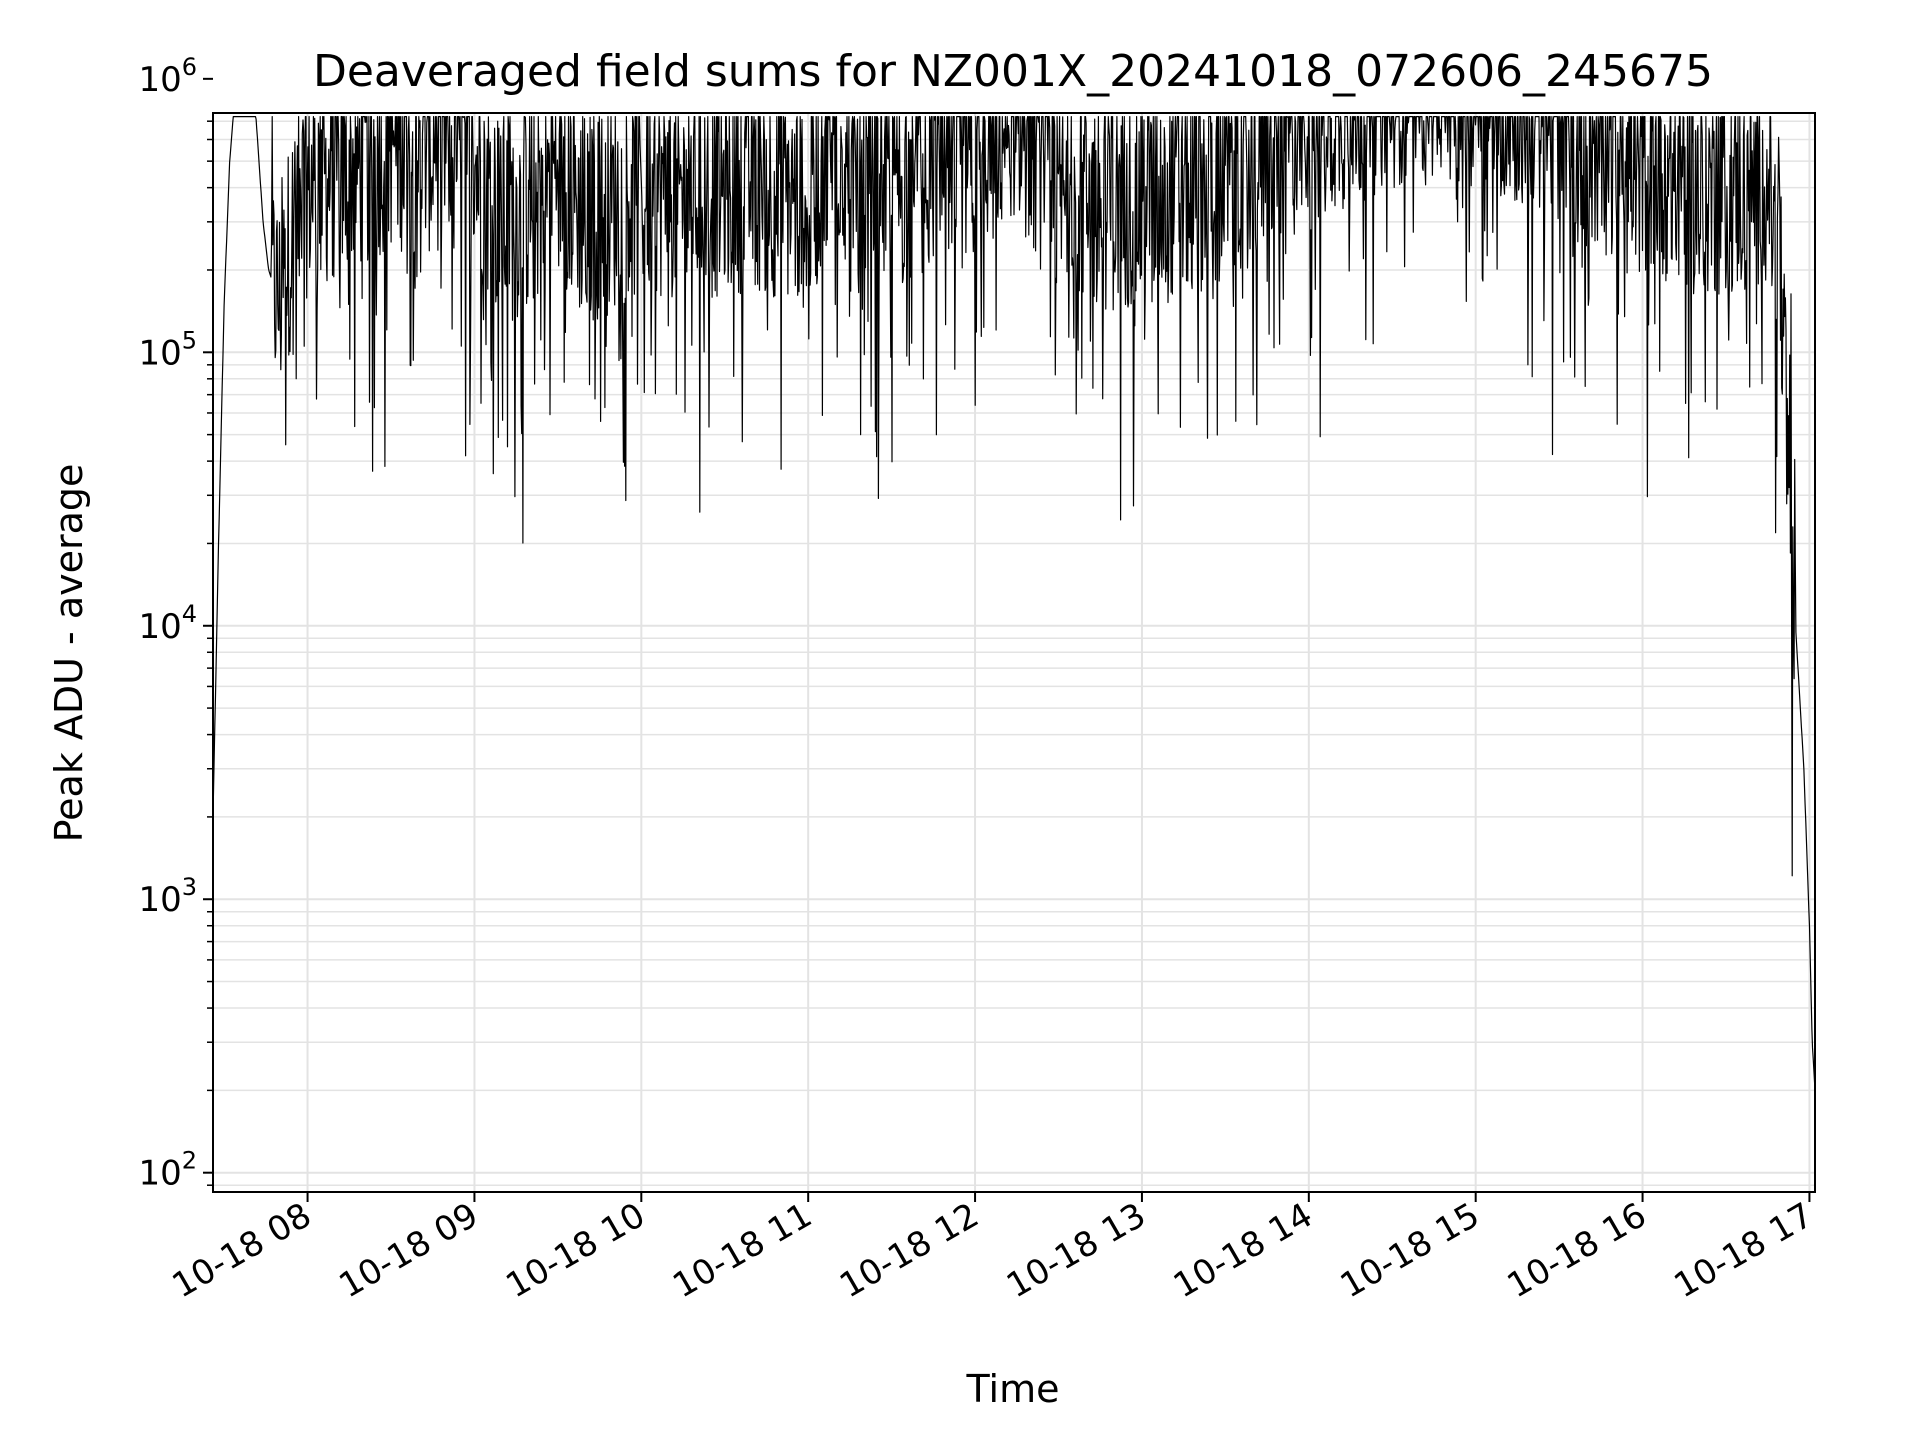  Describe the element at coordinates (1076, 1250) in the screenshot. I see `x-tick-label: 10-18 13` at that location.